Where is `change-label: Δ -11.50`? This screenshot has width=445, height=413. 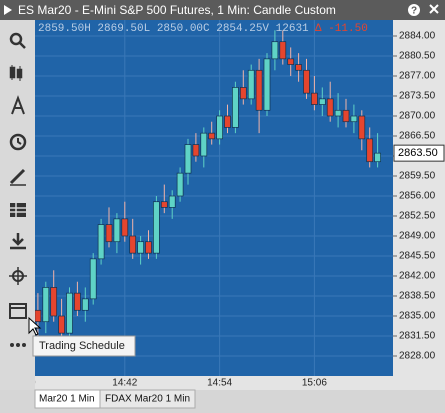 change-label: Δ -11.50 is located at coordinates (341, 29).